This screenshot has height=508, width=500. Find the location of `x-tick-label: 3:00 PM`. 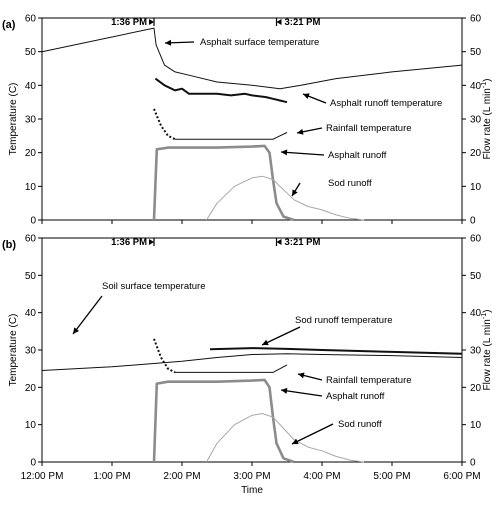

x-tick-label: 3:00 PM is located at coordinates (251, 476).